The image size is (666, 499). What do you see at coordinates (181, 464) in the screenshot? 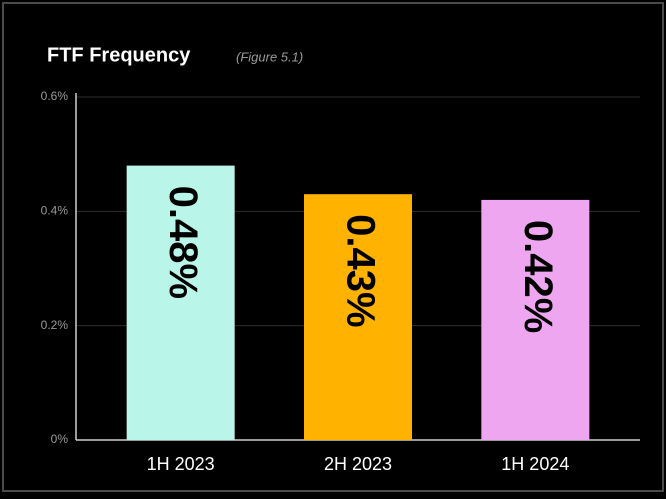
I see `x-tick-label: 1H 2023` at bounding box center [181, 464].